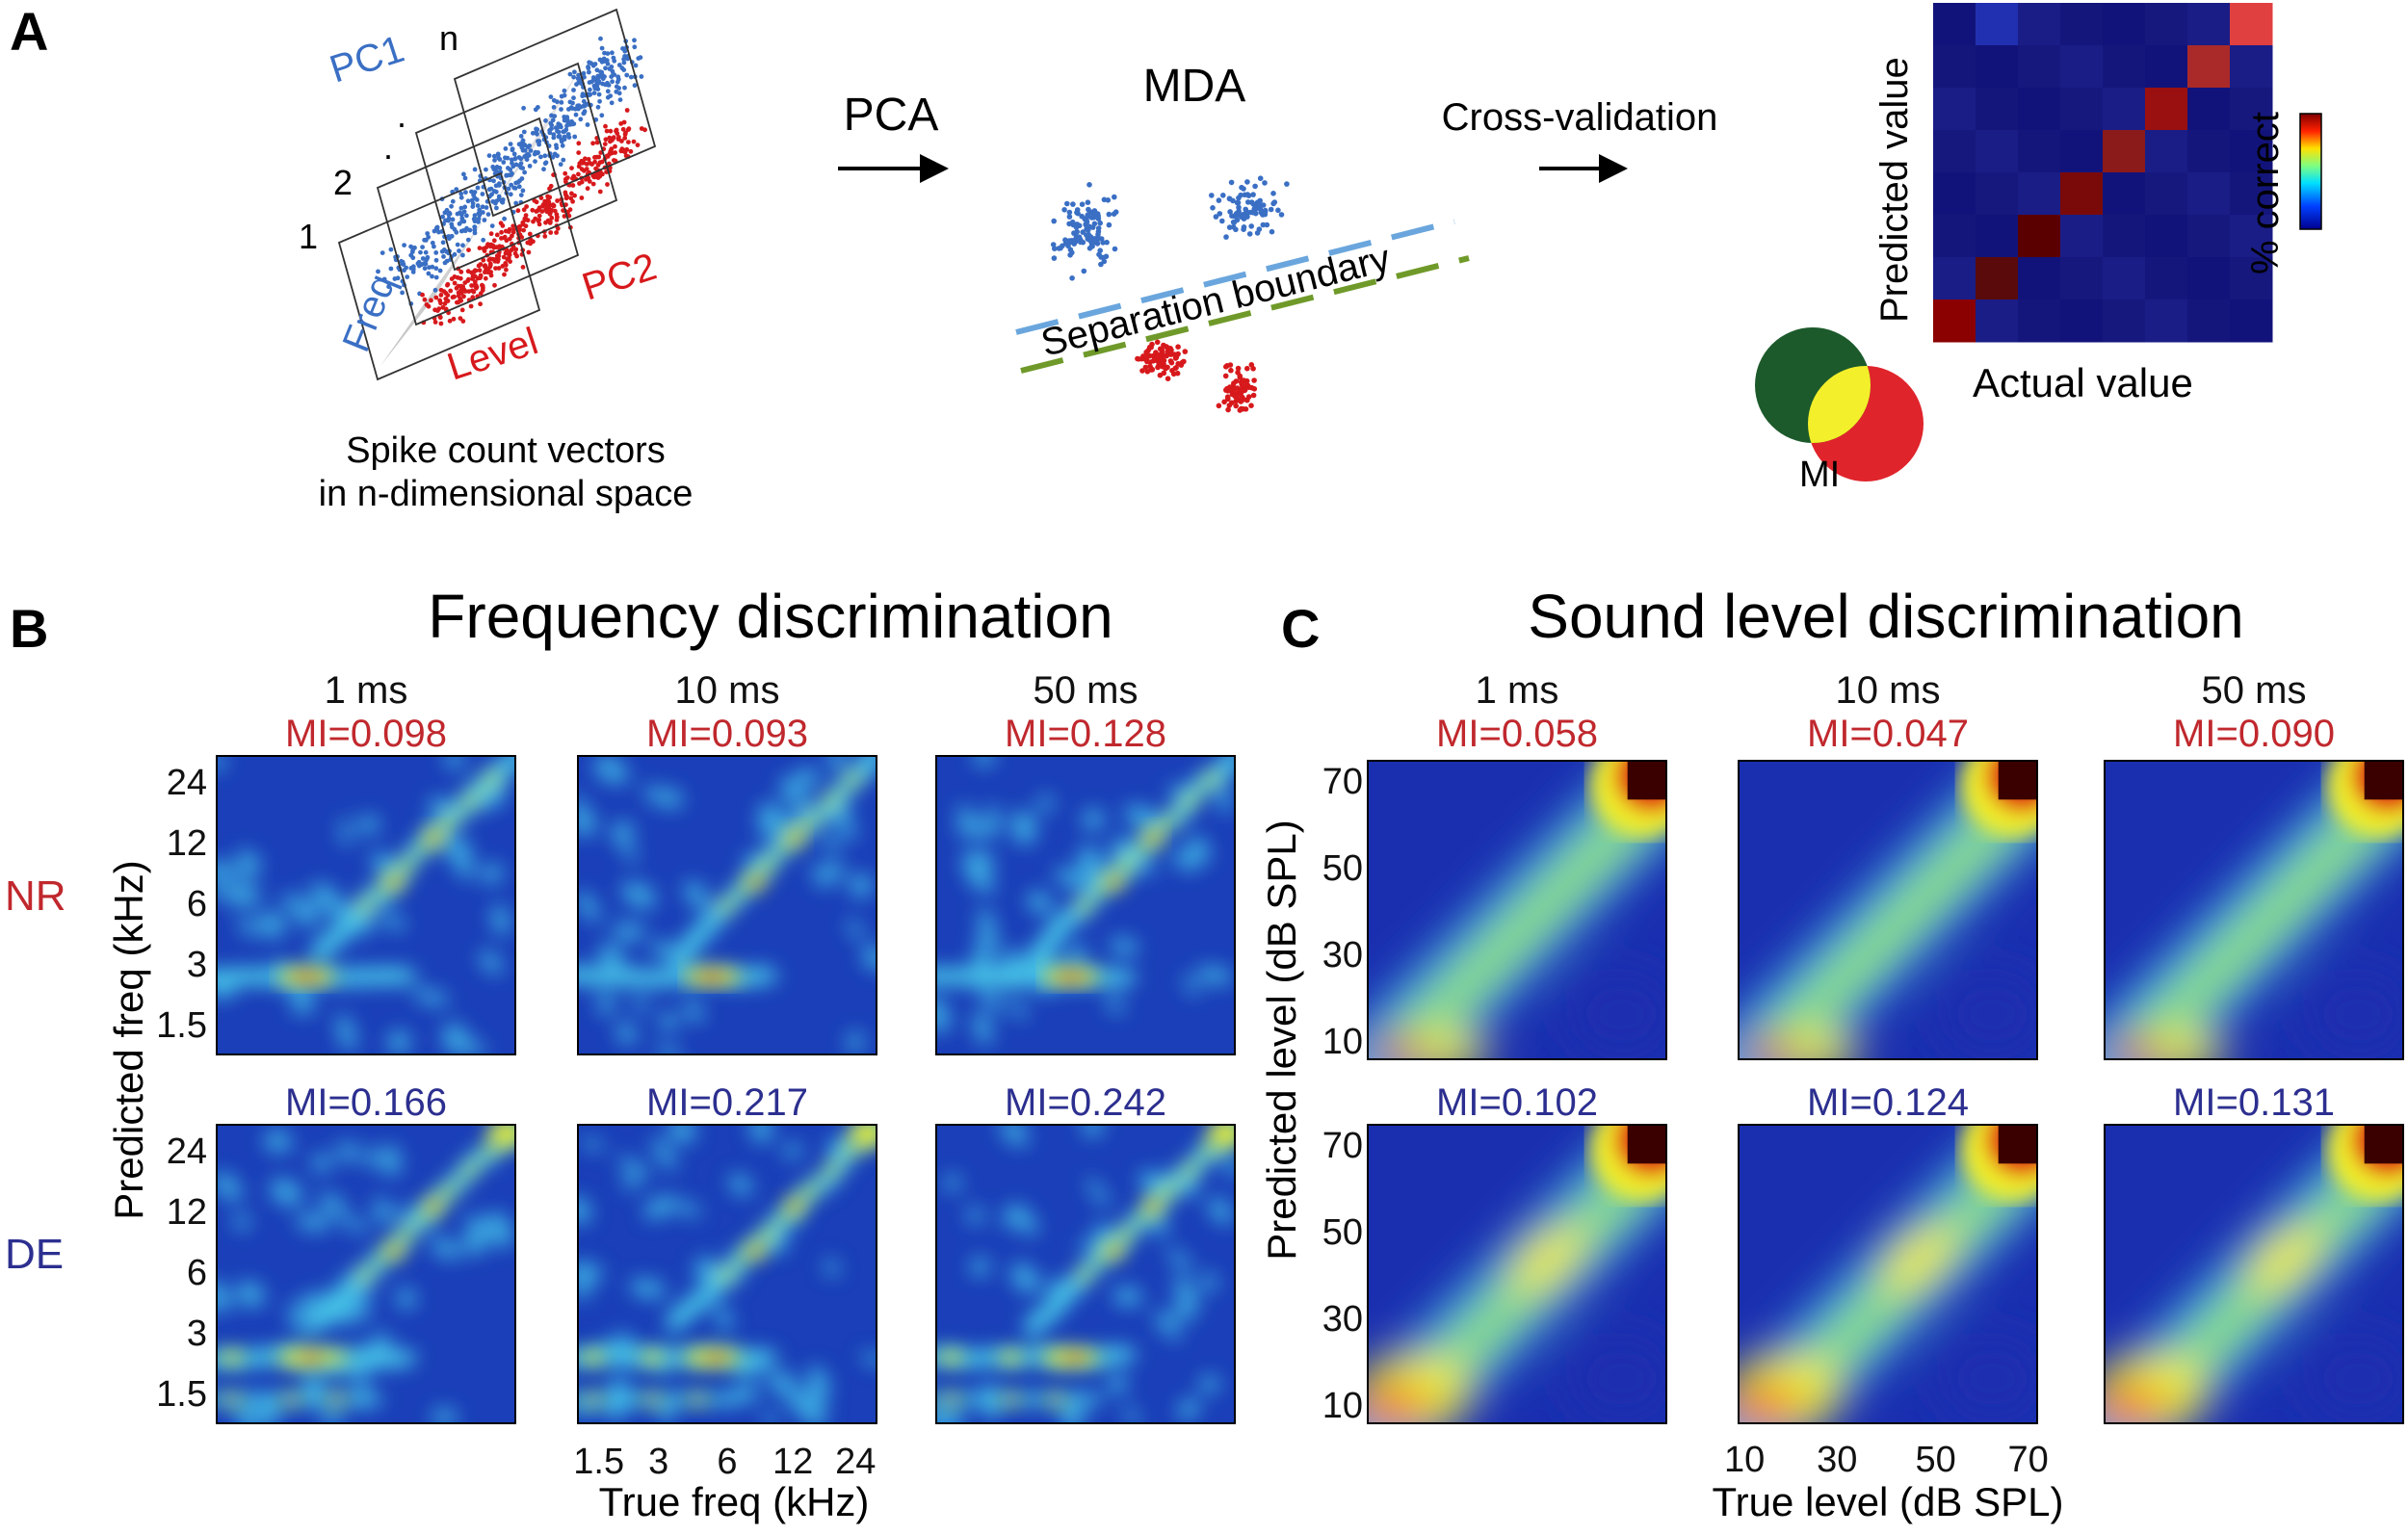 Image resolution: width=2408 pixels, height=1535 pixels. What do you see at coordinates (29, 31) in the screenshot?
I see `panel-letter-a: A` at bounding box center [29, 31].